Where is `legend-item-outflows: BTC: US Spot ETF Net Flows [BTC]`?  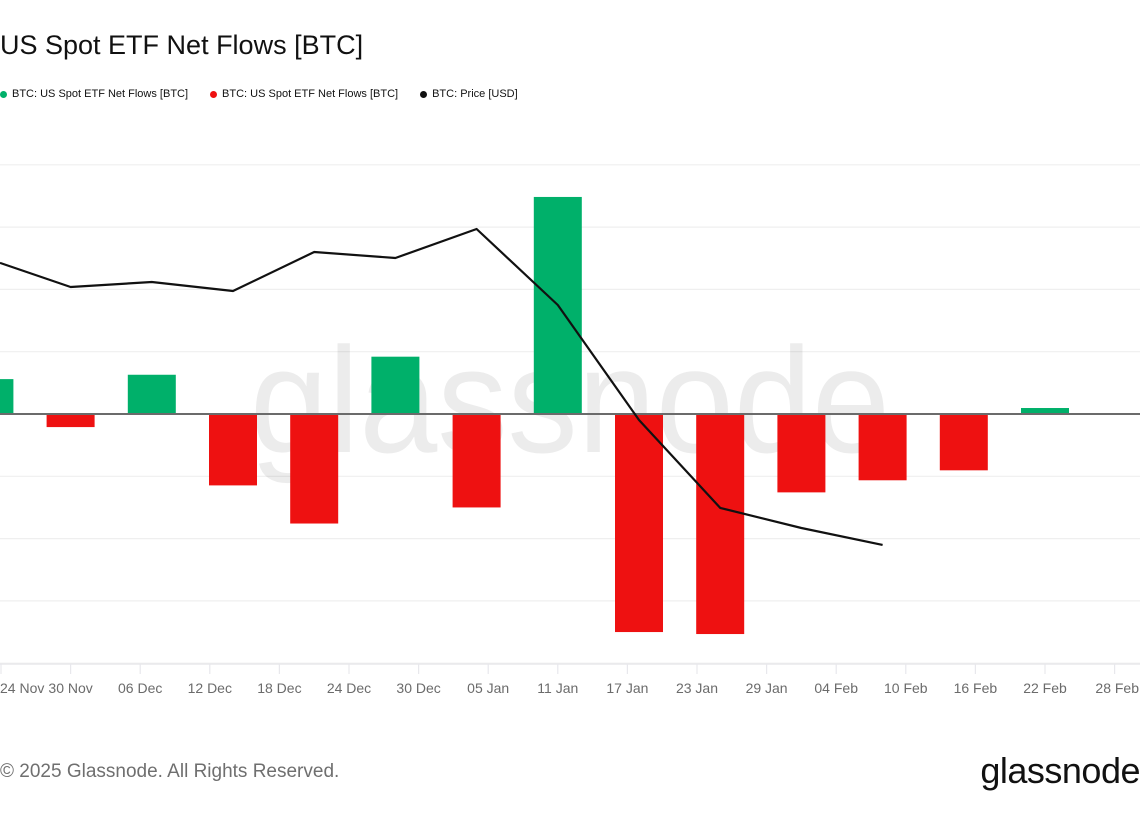 legend-item-outflows: BTC: US Spot ETF Net Flows [BTC] is located at coordinates (304, 94).